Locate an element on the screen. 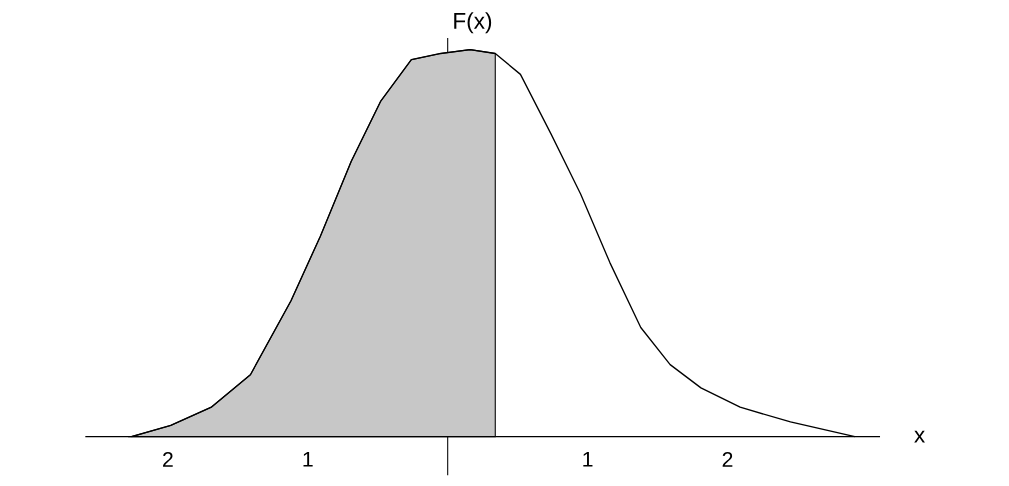 Image resolution: width=1009 pixels, height=486 pixels. y-axis-title: F(x) is located at coordinates (473, 23).